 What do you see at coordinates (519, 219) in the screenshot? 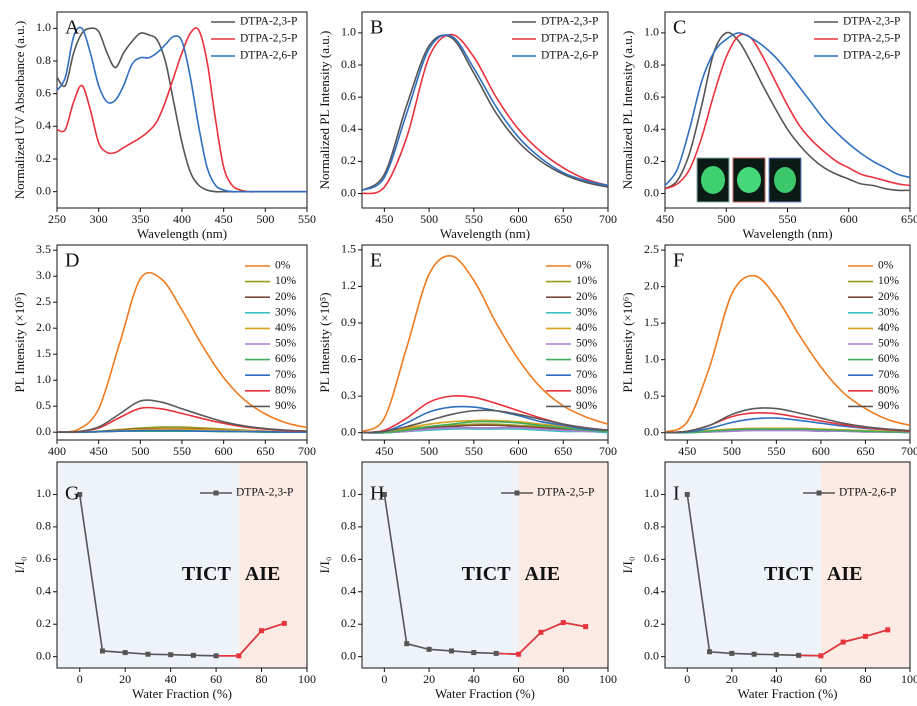
I see `x-tick-label: 600` at bounding box center [519, 219].